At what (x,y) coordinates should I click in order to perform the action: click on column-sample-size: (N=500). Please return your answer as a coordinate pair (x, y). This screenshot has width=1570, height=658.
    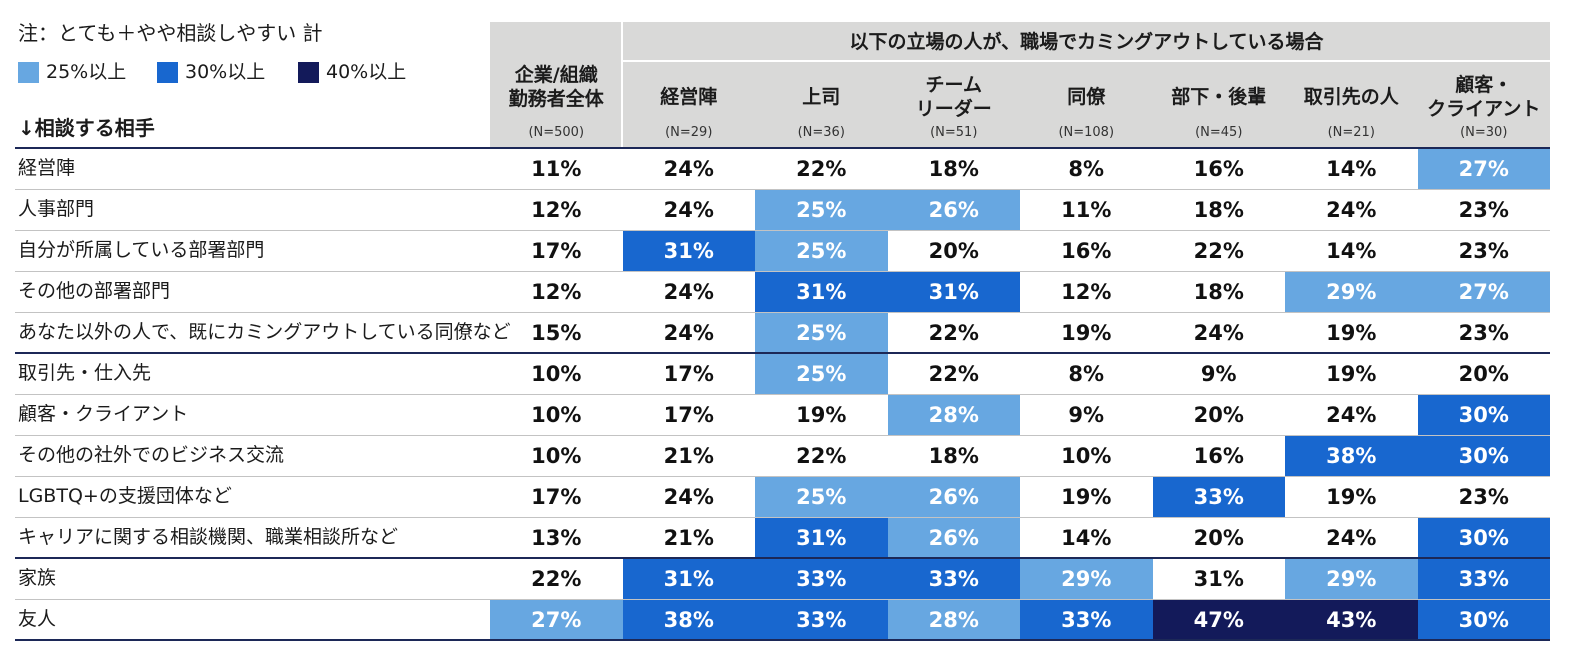
    Looking at the image, I should click on (556, 132).